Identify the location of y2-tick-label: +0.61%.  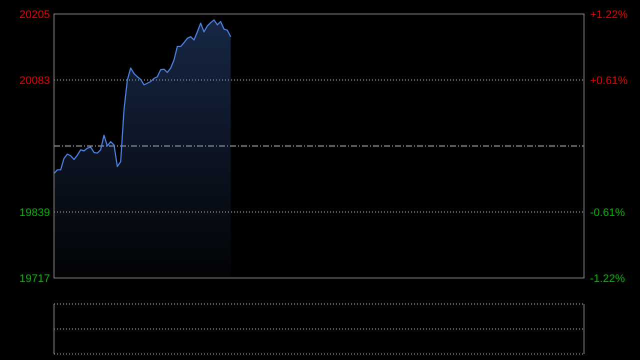
(609, 80).